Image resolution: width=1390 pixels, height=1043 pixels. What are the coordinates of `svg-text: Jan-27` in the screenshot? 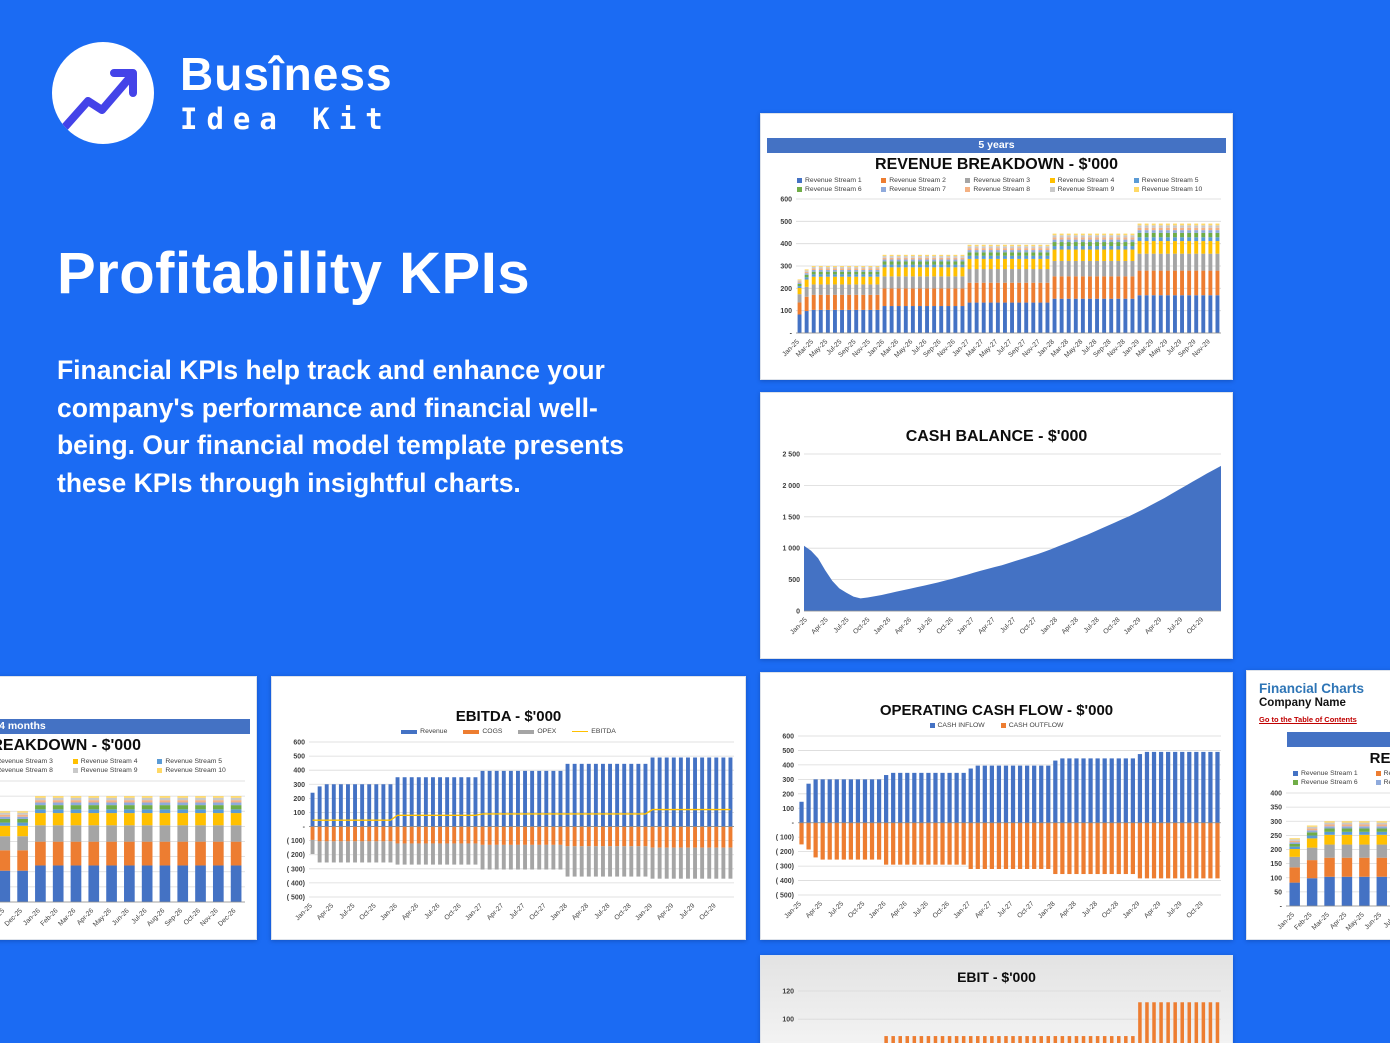 It's located at (474, 912).